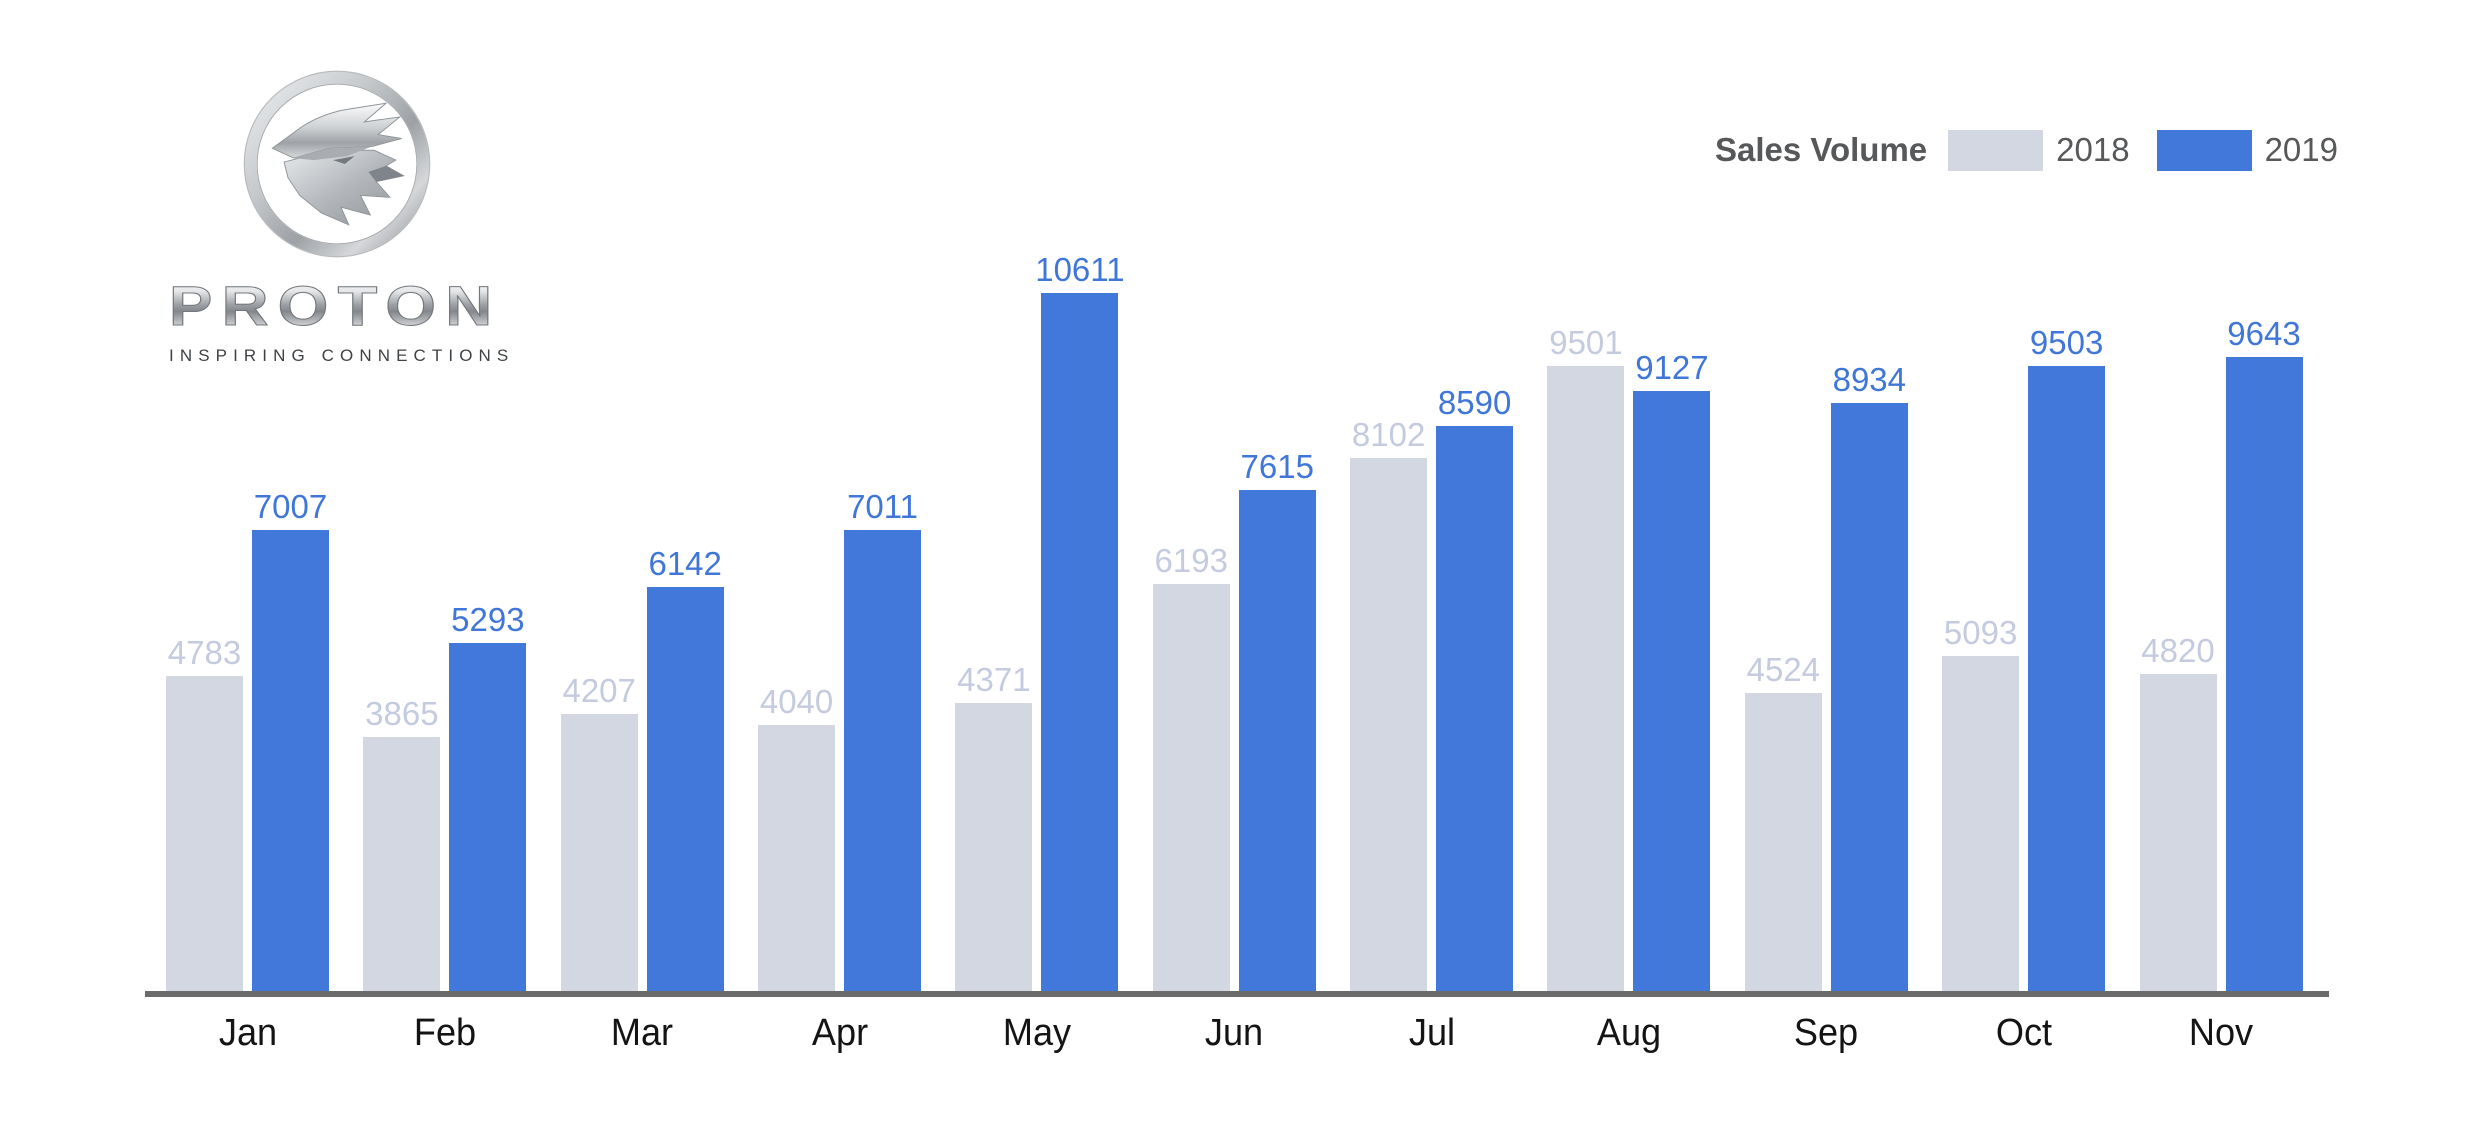 The image size is (2480, 1130). I want to click on bar-value-2018-Jun: 6193, so click(1191, 560).